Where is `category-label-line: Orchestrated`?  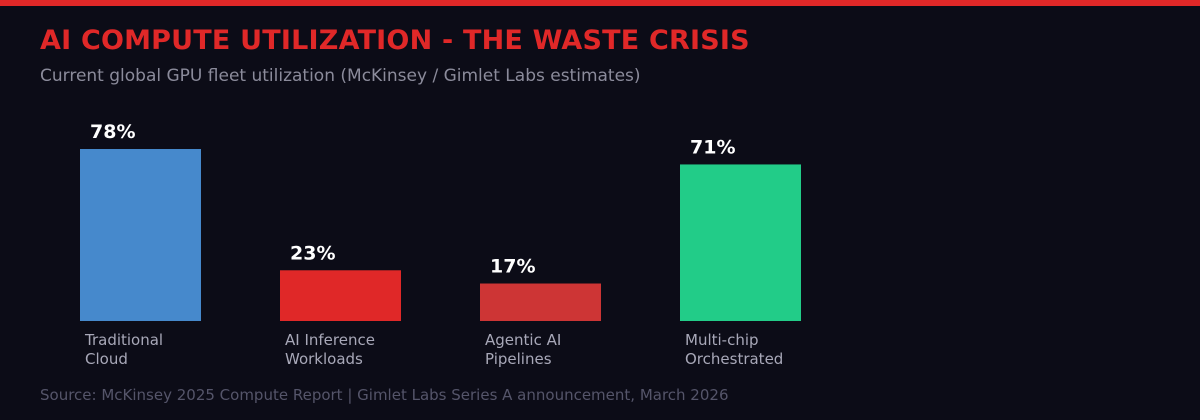
category-label-line: Orchestrated is located at coordinates (734, 359).